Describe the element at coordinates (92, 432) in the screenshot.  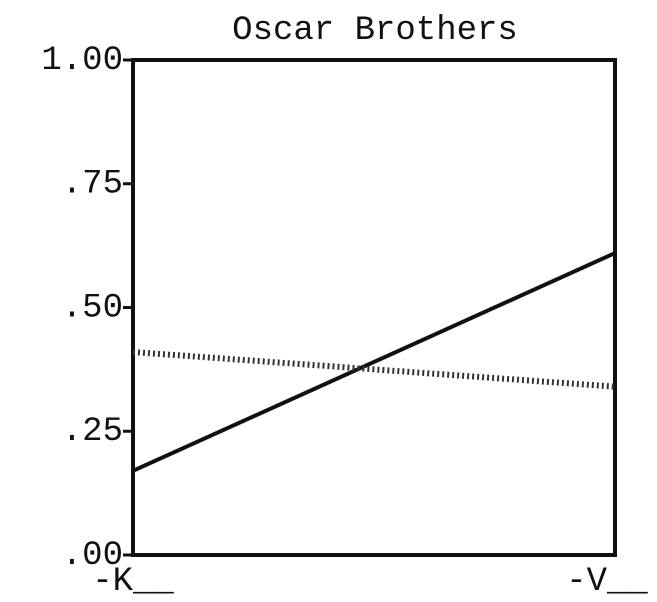
I see `y-tick-label: .25` at that location.